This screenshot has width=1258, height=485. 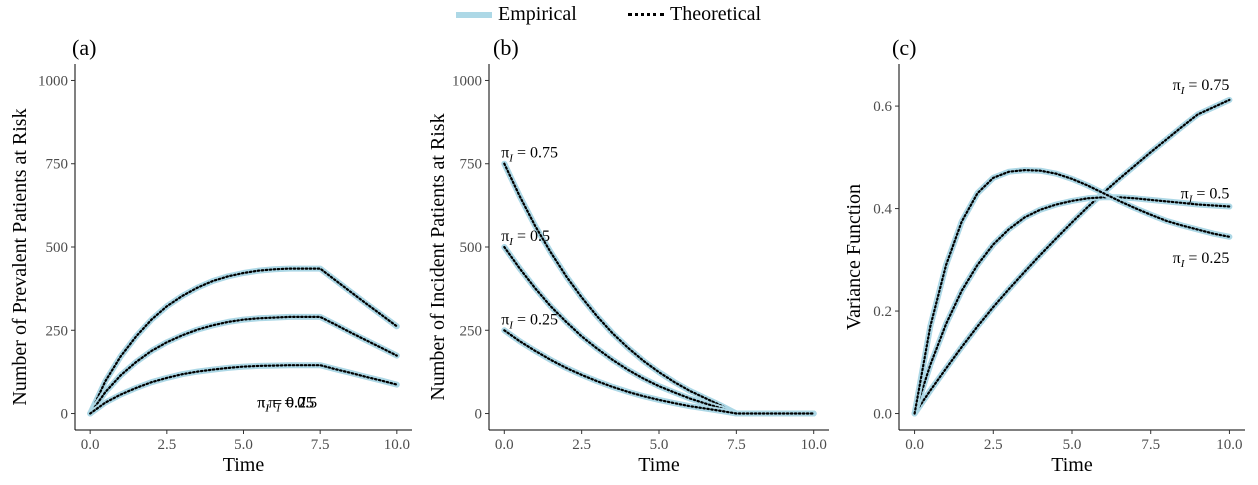 I want to click on panel-tag: (b), so click(x=506, y=47).